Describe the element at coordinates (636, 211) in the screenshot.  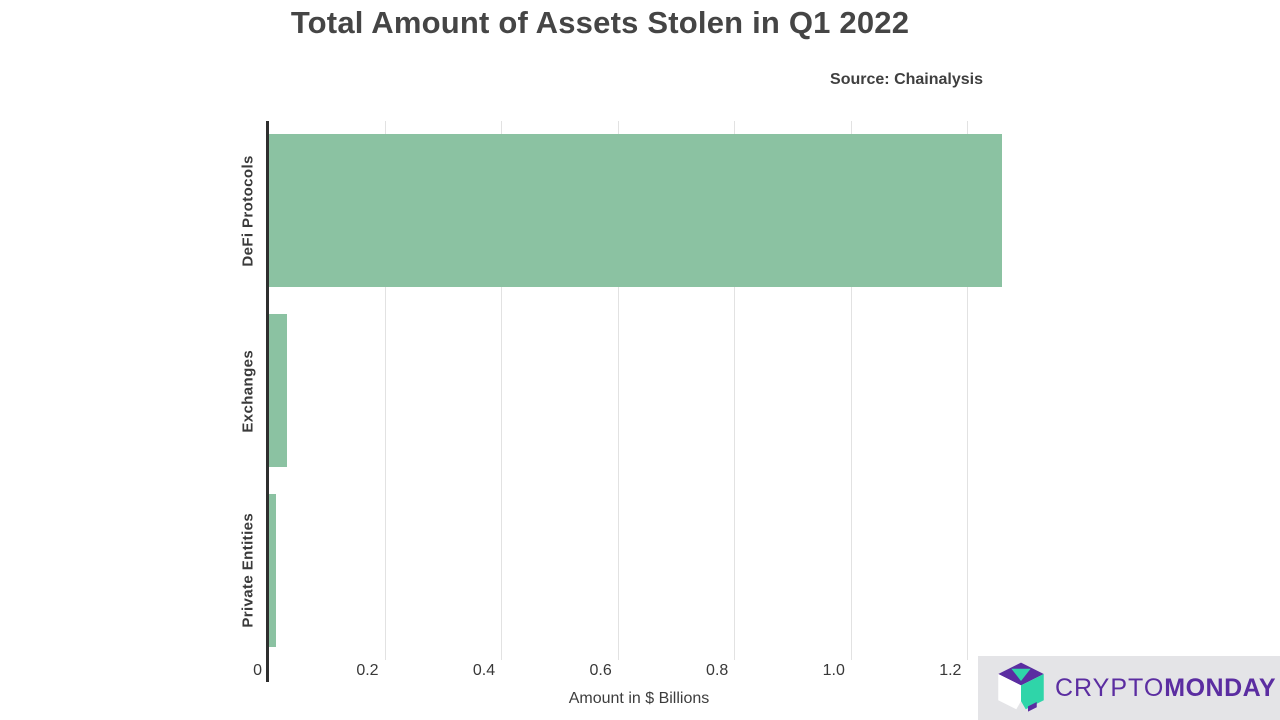
I see `bar-defi-protocols` at that location.